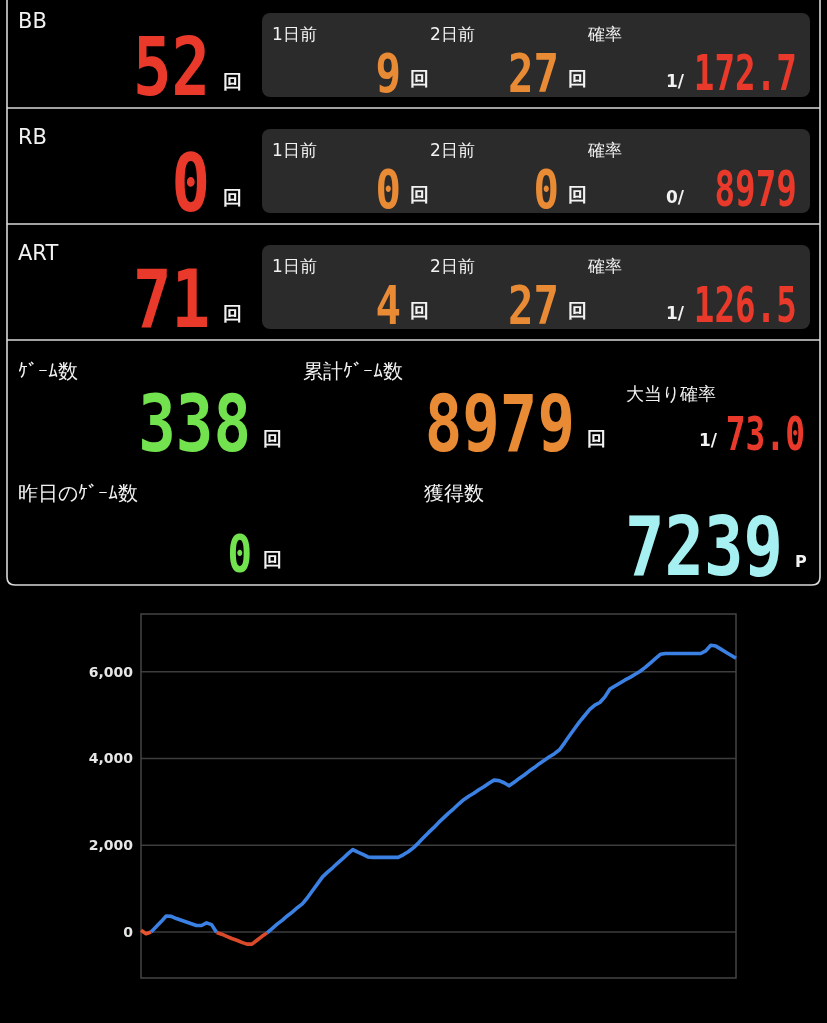  What do you see at coordinates (78, 493) in the screenshot?
I see `text: 昨日のｹﾞｰﾑ数` at bounding box center [78, 493].